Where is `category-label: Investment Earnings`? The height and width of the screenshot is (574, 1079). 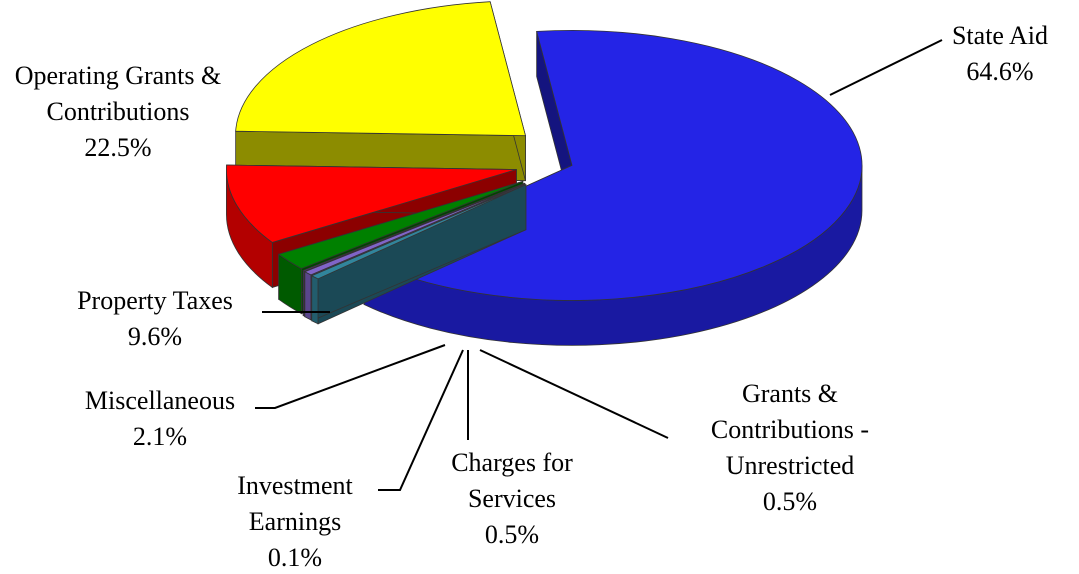 category-label: Investment Earnings is located at coordinates (295, 503).